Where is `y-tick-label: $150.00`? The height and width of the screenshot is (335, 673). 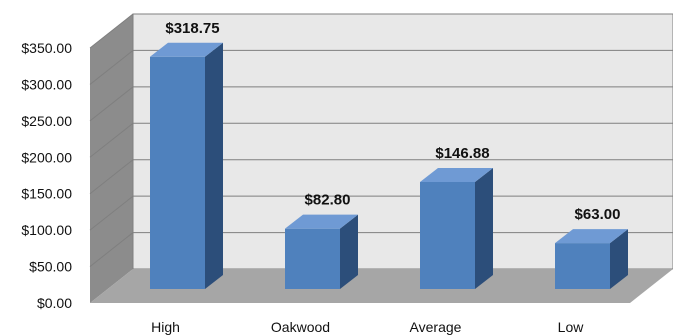 y-tick-label: $150.00 is located at coordinates (46, 194).